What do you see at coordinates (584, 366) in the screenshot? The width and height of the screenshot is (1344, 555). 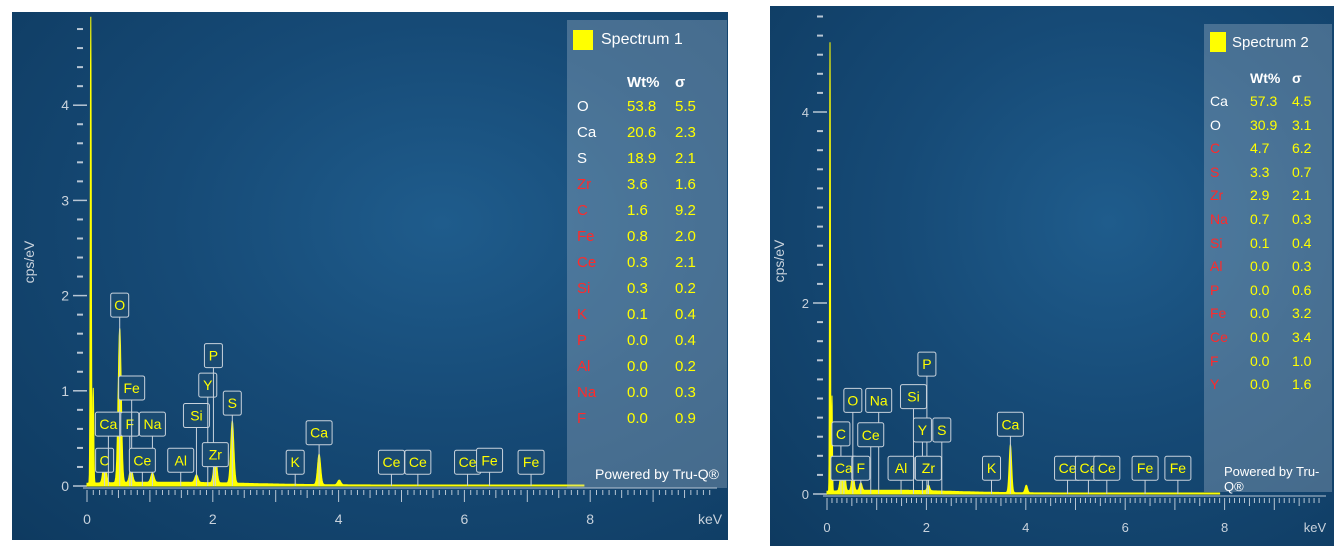 I see `element-symbol: Al` at bounding box center [584, 366].